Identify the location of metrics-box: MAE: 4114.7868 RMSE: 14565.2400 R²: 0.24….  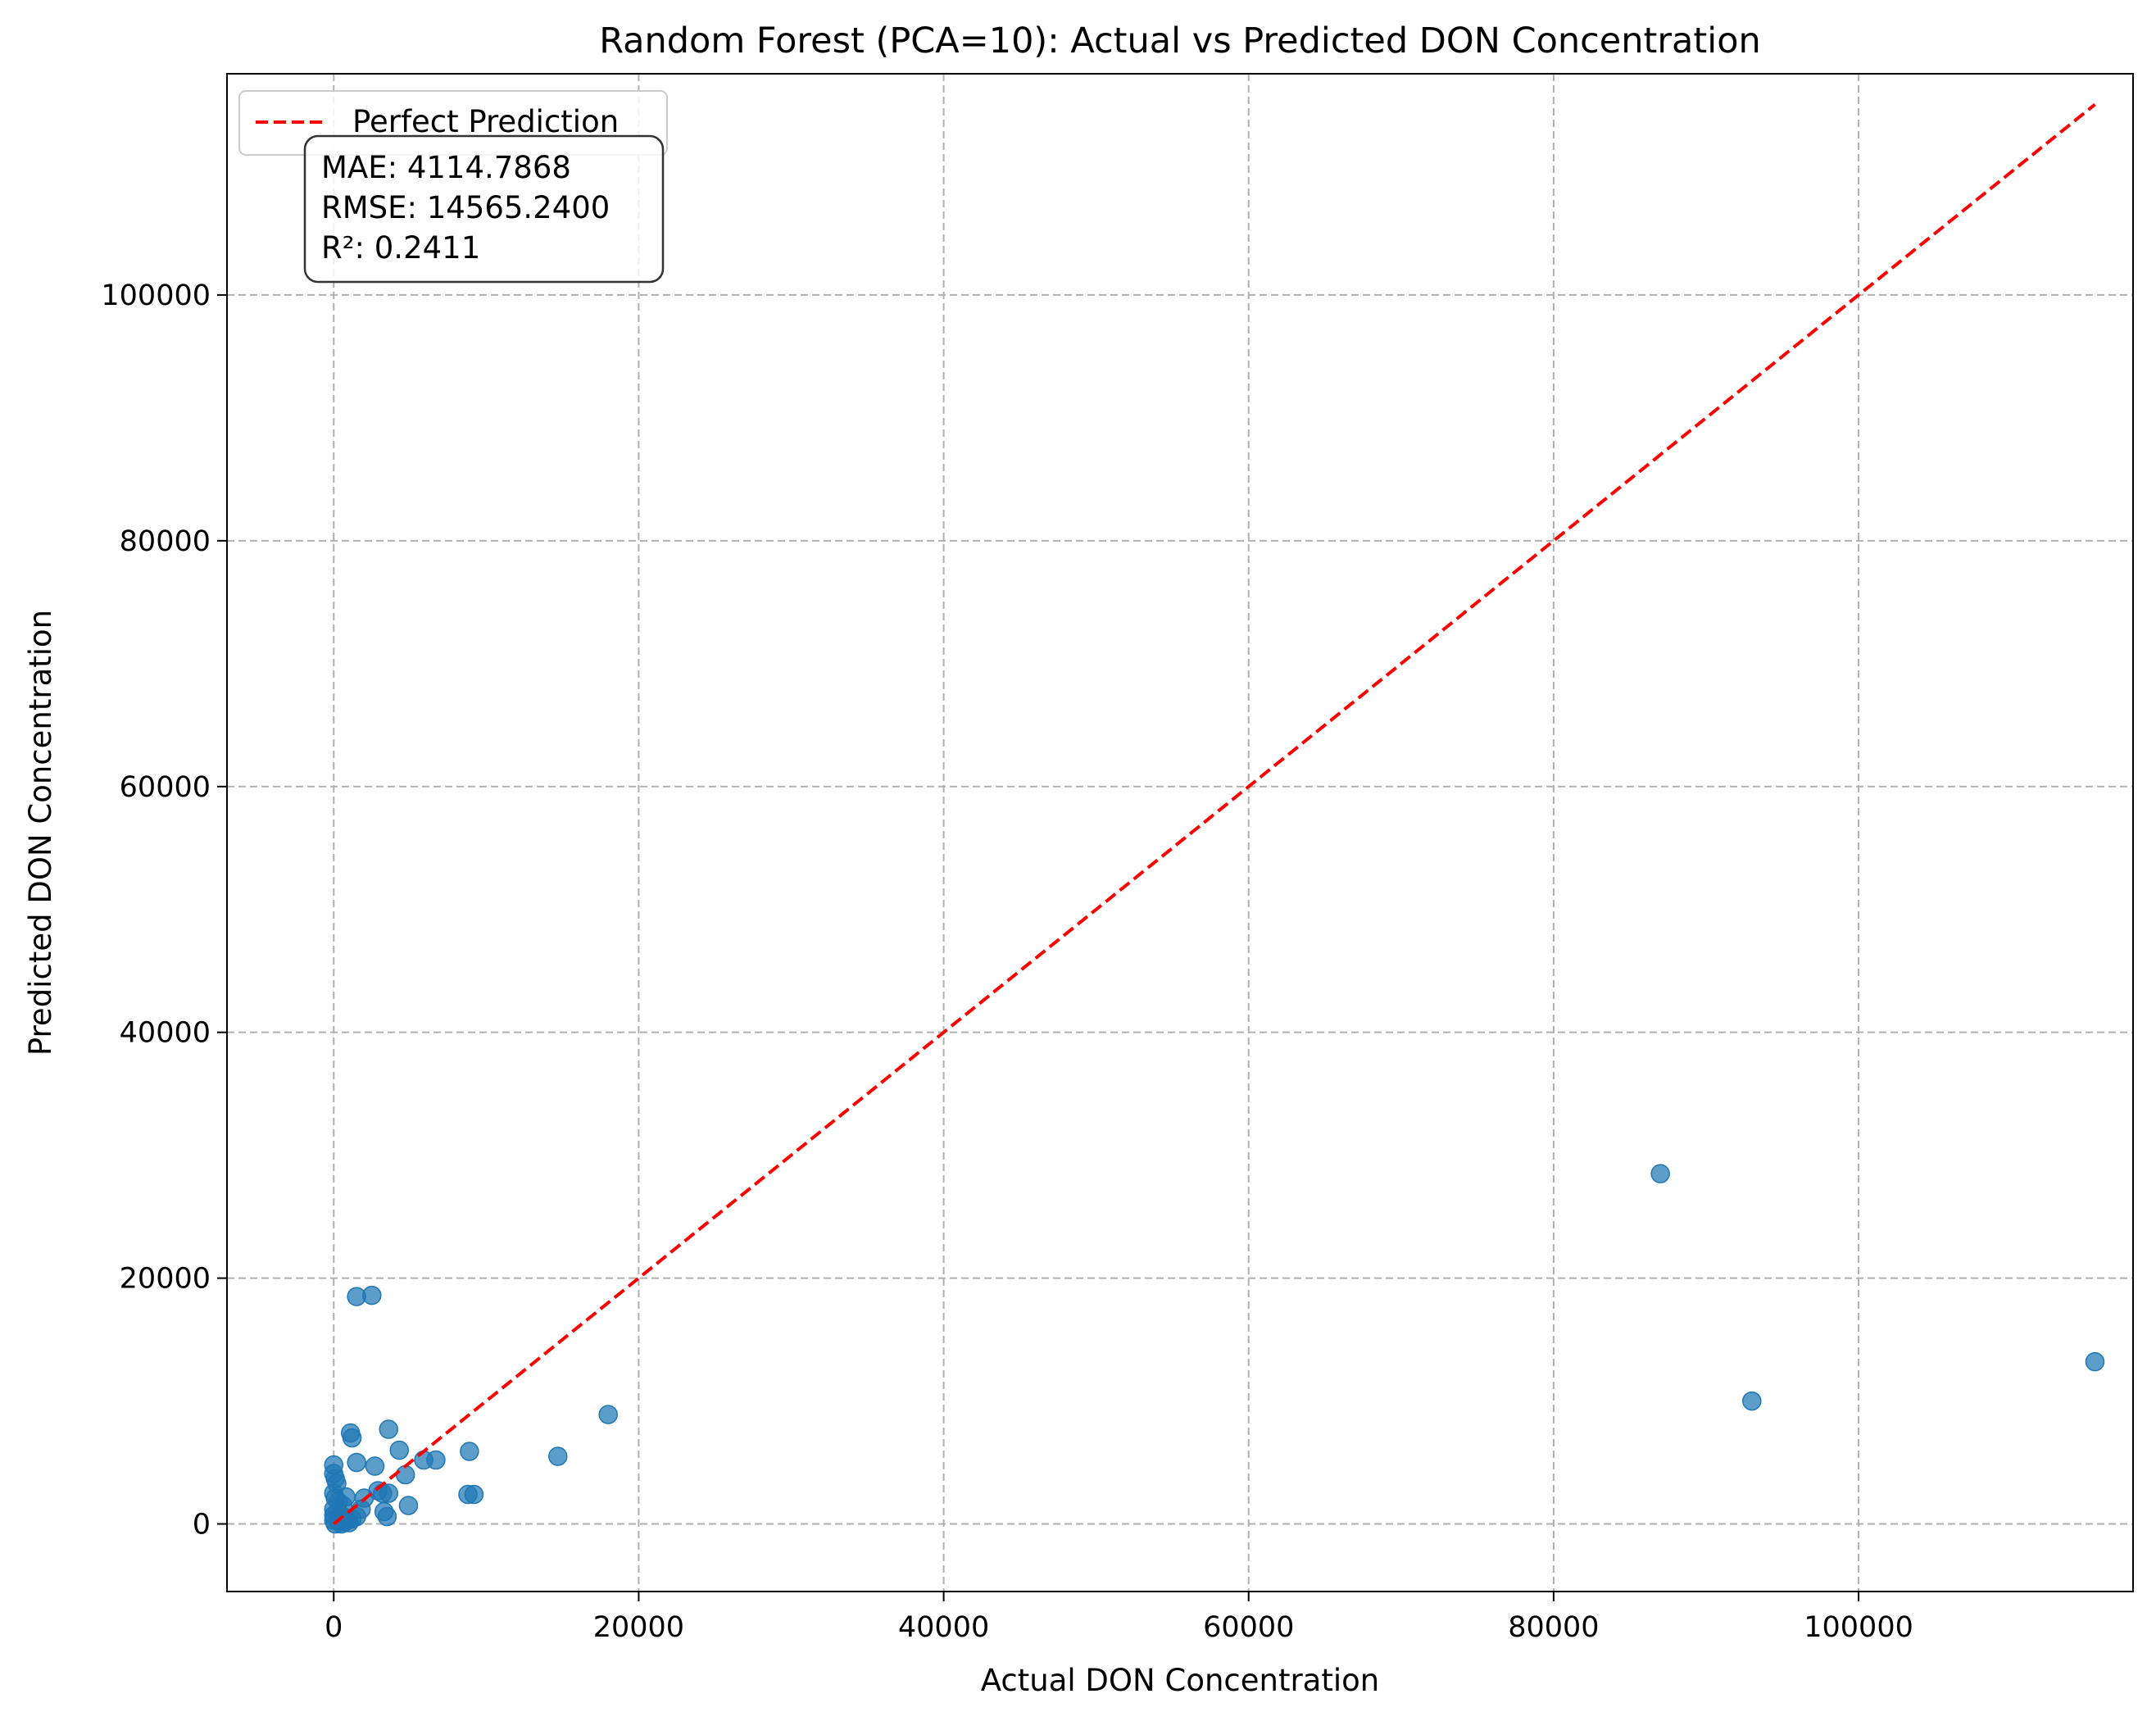
(484, 209).